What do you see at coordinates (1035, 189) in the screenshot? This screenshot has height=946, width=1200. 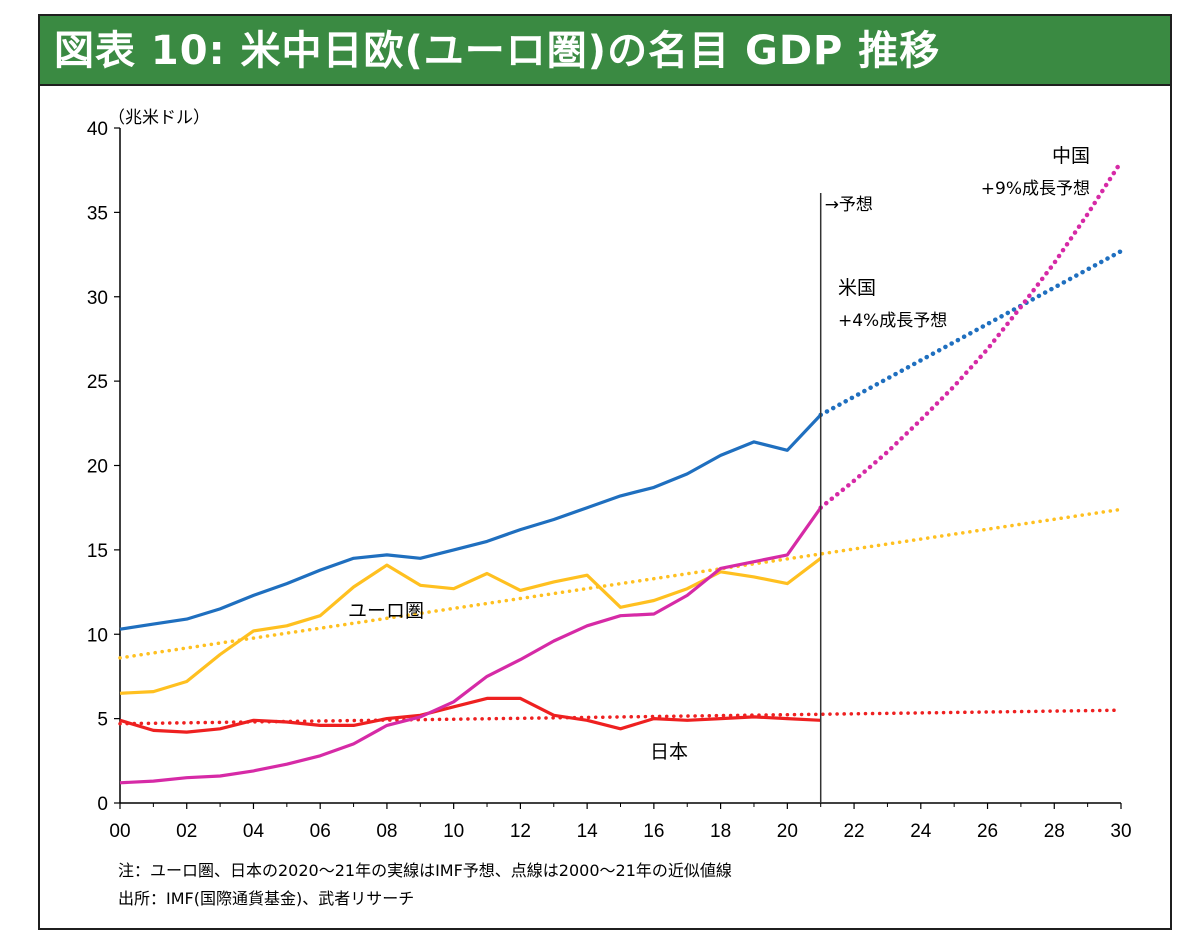 I see `china-growth-label: +9%成長予想` at bounding box center [1035, 189].